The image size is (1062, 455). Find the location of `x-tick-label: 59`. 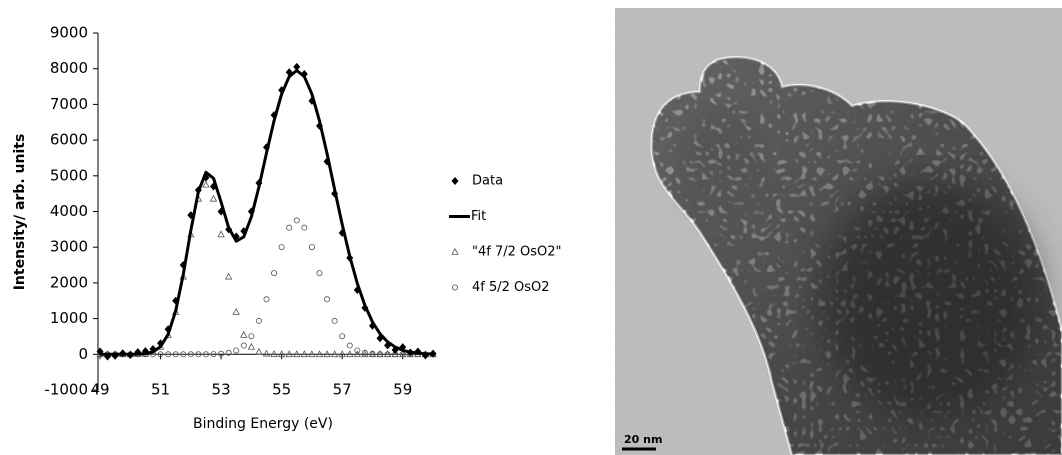

x-tick-label: 59 is located at coordinates (402, 390).